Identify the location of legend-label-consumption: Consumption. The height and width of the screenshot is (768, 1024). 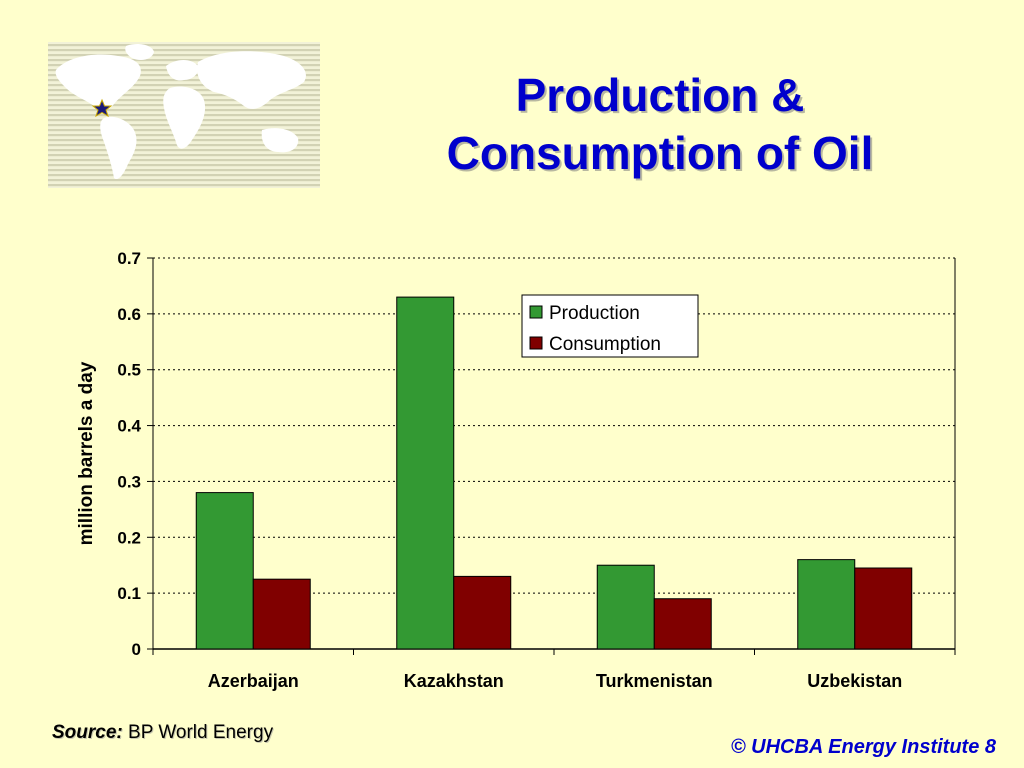
(605, 344).